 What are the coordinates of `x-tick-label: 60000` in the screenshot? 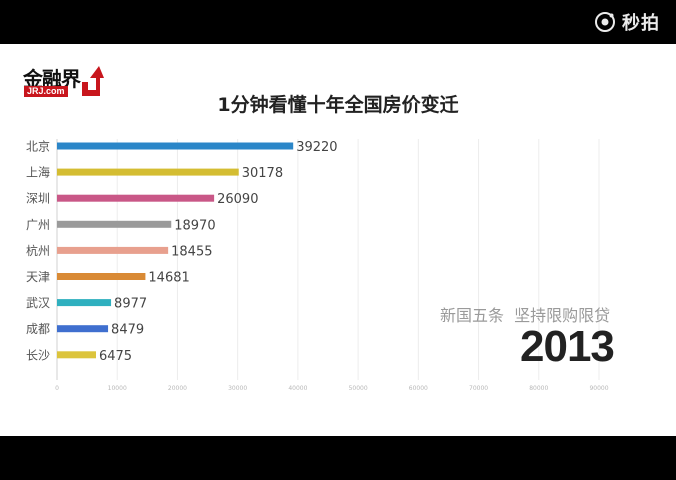 It's located at (418, 388).